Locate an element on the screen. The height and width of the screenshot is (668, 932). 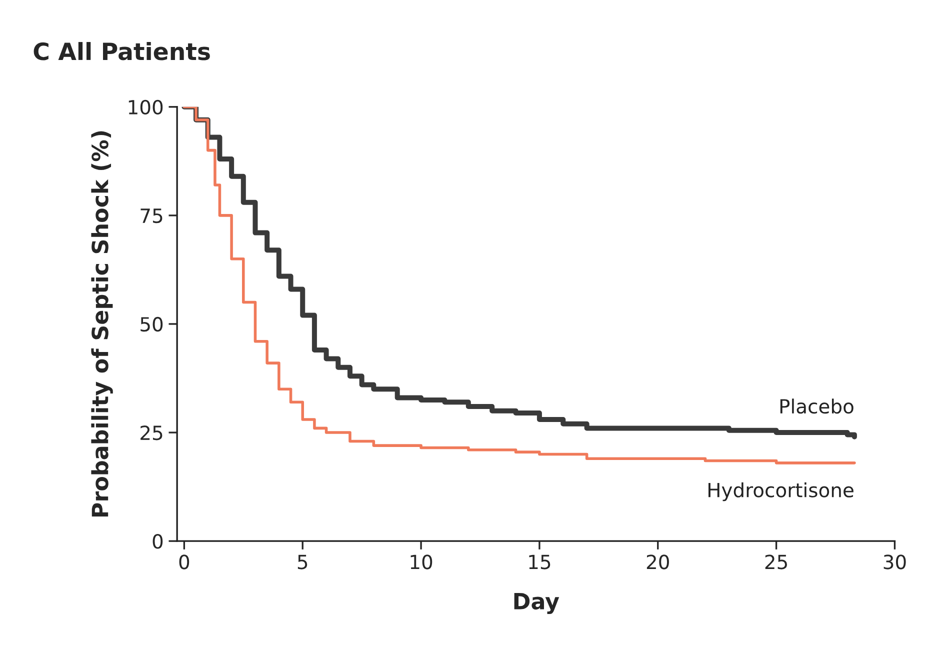
y-tick-label: 50 is located at coordinates (151, 324).